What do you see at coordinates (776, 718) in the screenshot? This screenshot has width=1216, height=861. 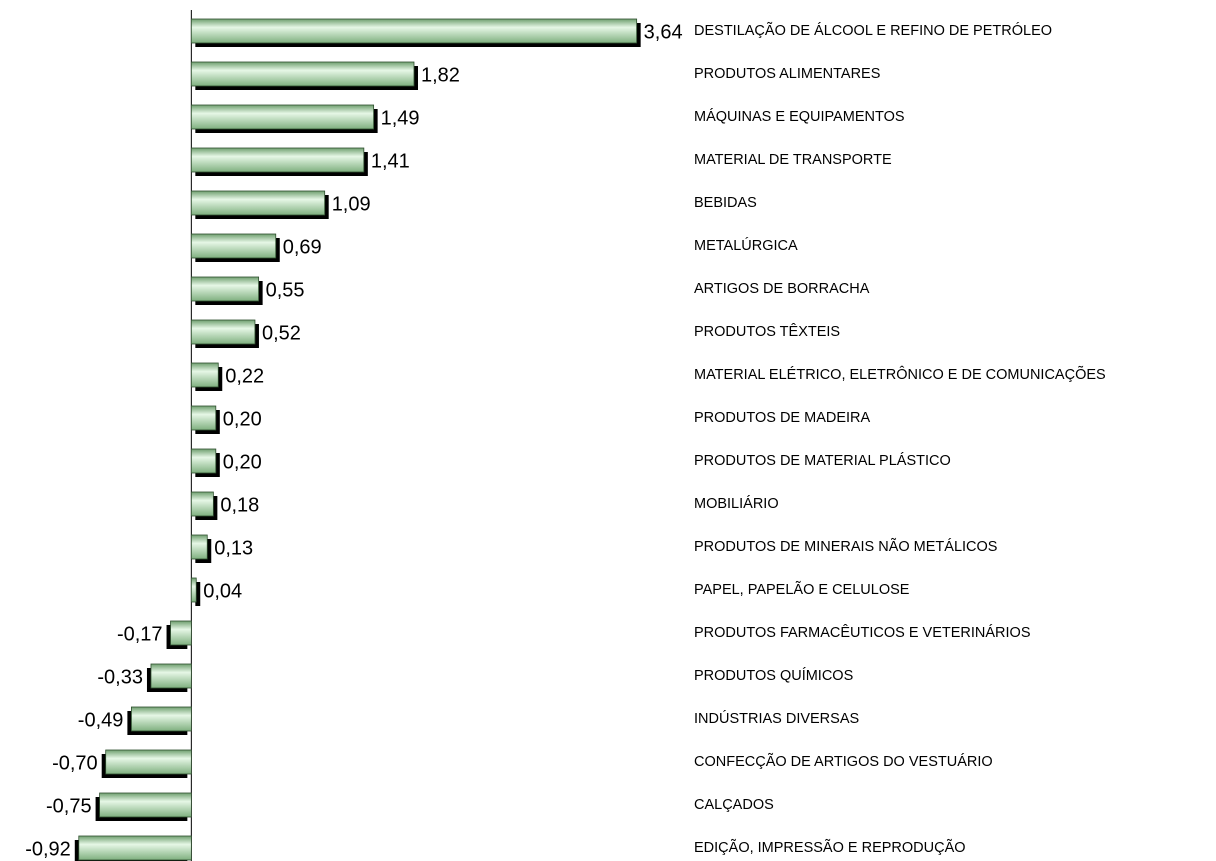 I see `category-label: INDÚSTRIAS DIVERSAS` at bounding box center [776, 718].